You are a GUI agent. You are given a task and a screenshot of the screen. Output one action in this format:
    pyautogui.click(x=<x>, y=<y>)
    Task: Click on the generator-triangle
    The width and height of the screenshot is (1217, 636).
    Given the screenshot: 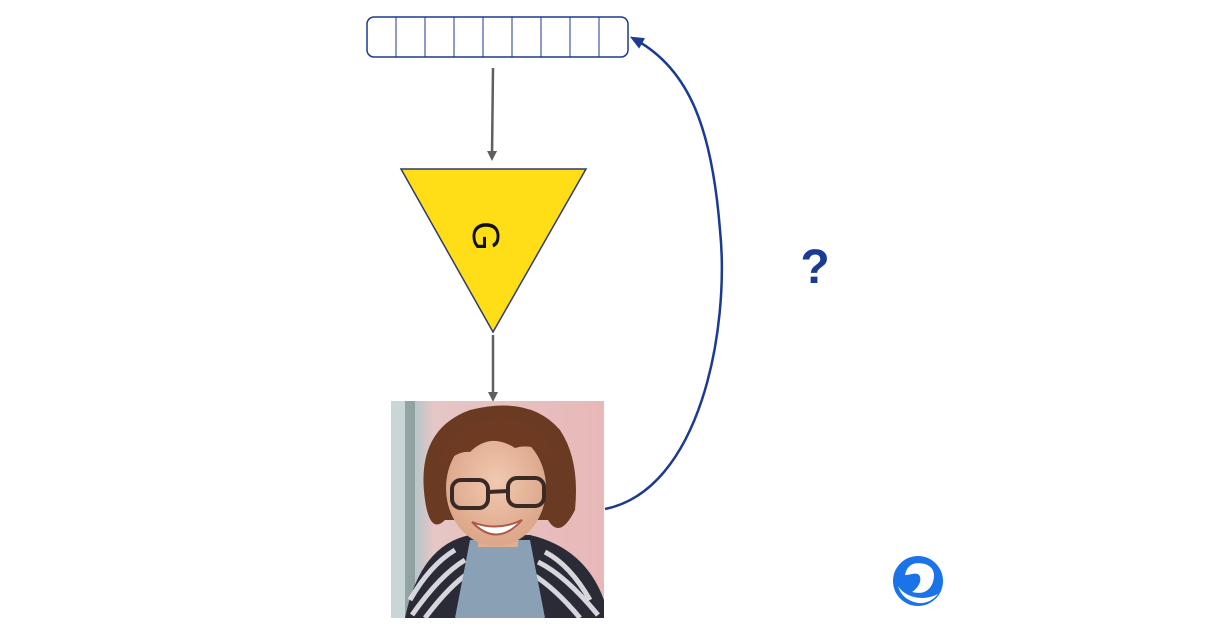 What is the action you would take?
    pyautogui.click(x=493, y=251)
    